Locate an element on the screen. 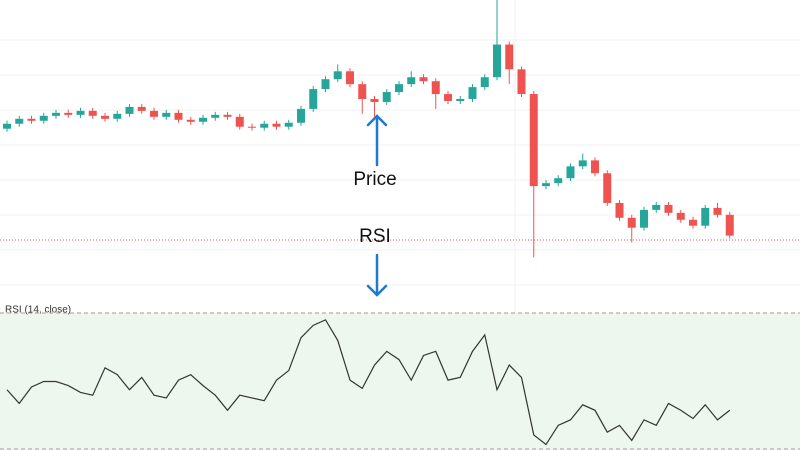 The image size is (800, 450). annotation: RSI is located at coordinates (375, 236).